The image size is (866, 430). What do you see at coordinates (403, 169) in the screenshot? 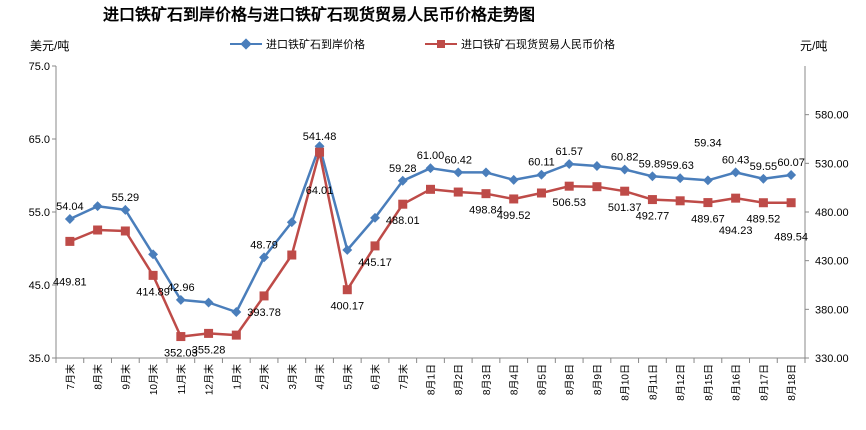
I see `cif-data-label: 59.28` at bounding box center [403, 169].